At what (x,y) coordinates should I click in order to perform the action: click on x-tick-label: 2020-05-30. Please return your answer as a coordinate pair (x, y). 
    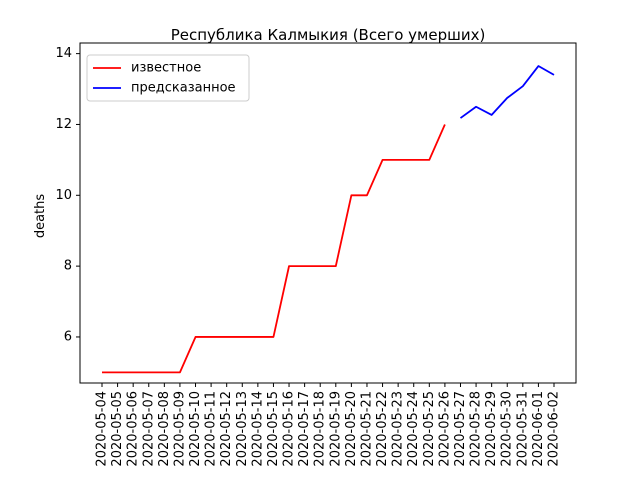
    Looking at the image, I should click on (507, 429).